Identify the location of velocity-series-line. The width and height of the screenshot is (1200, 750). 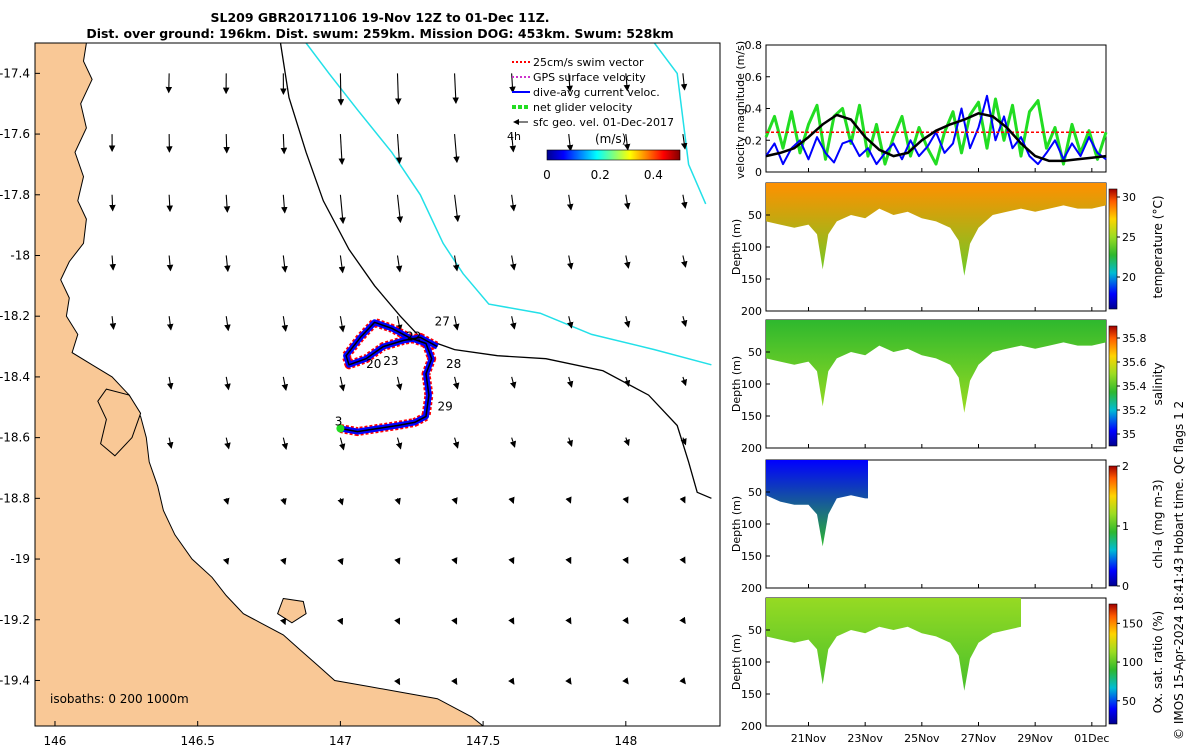
(936, 131).